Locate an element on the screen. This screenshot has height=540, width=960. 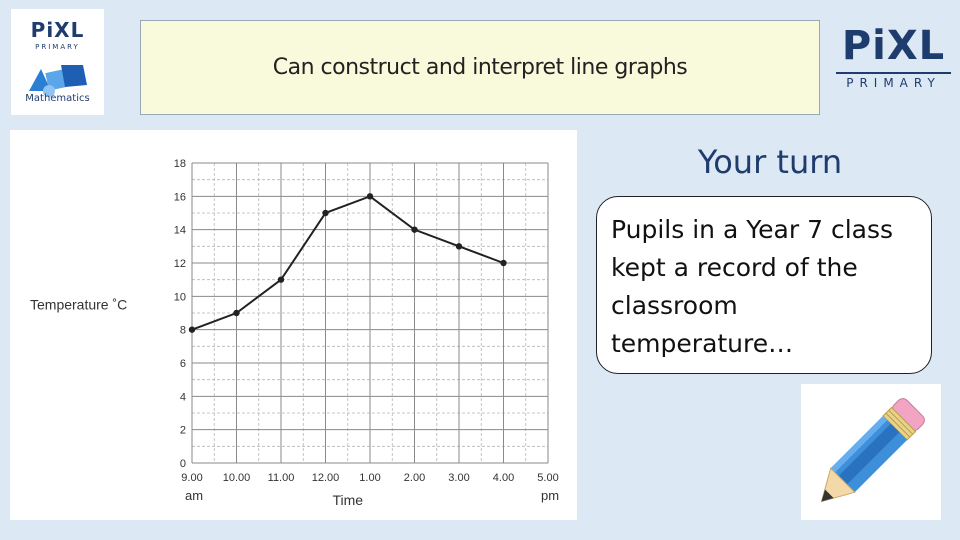
y-tick-label: 16 is located at coordinates (180, 197).